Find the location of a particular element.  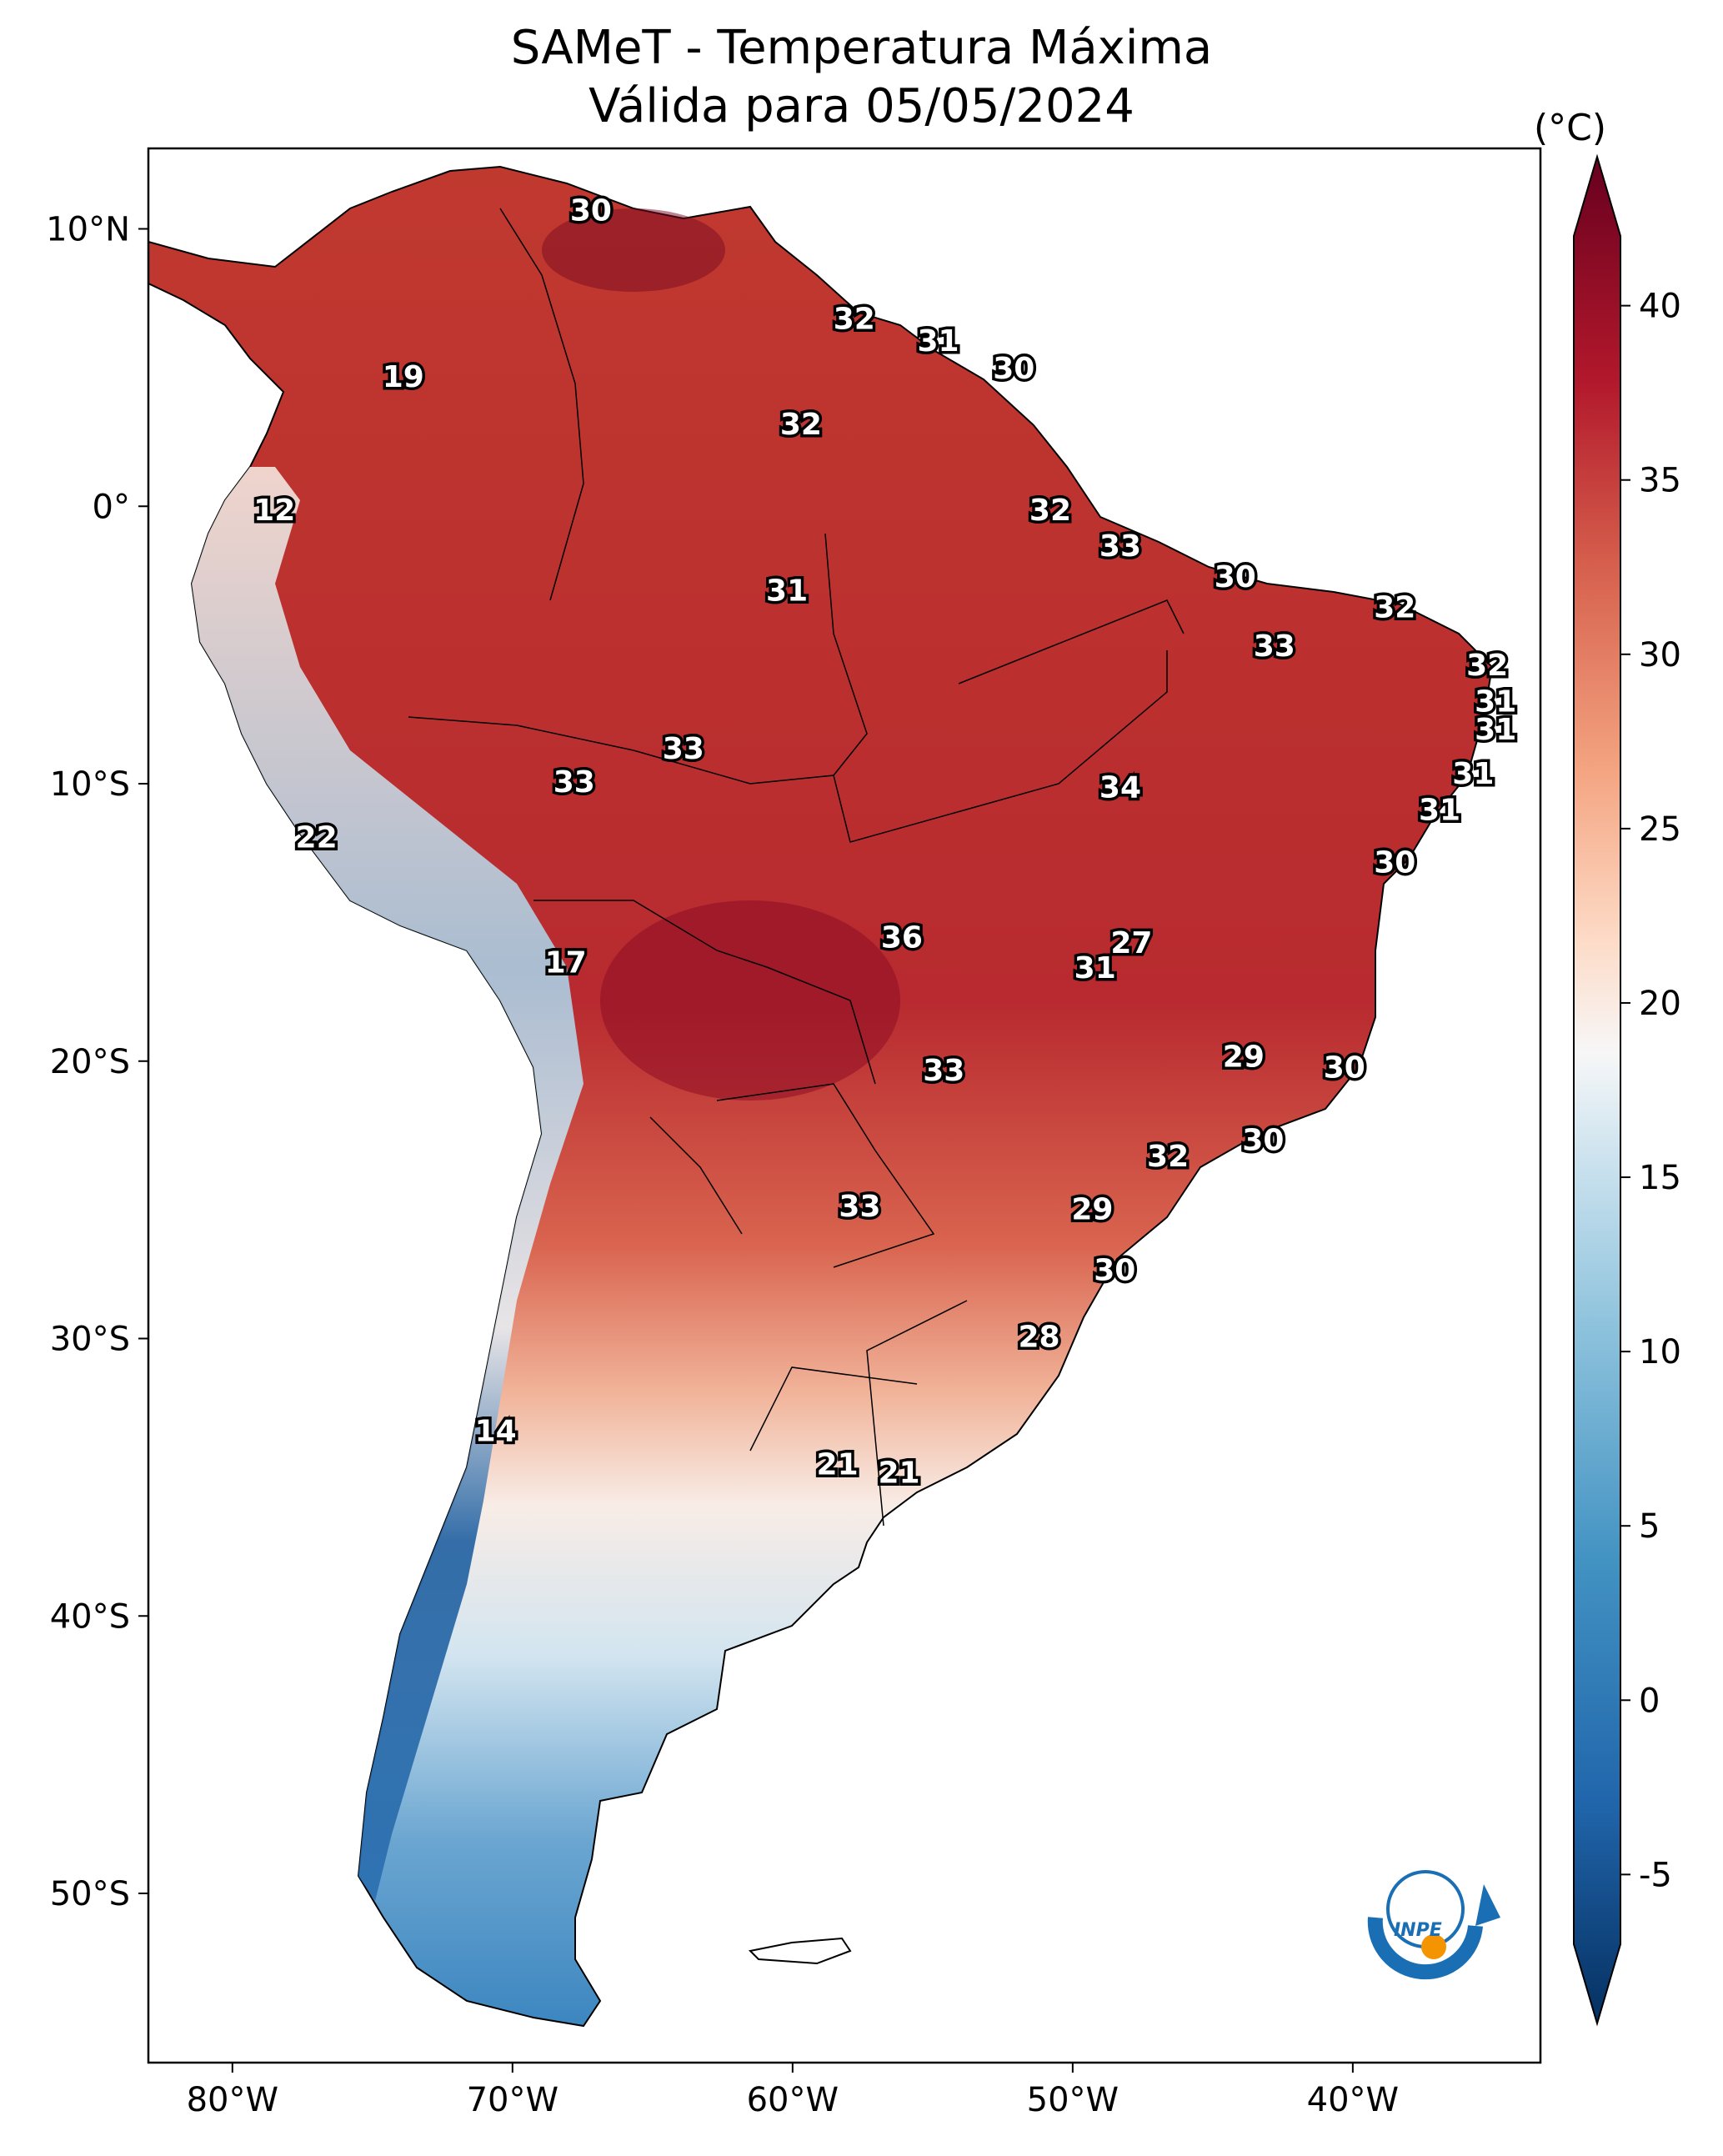

colorbar-tick-label: 25 is located at coordinates (1660, 829).